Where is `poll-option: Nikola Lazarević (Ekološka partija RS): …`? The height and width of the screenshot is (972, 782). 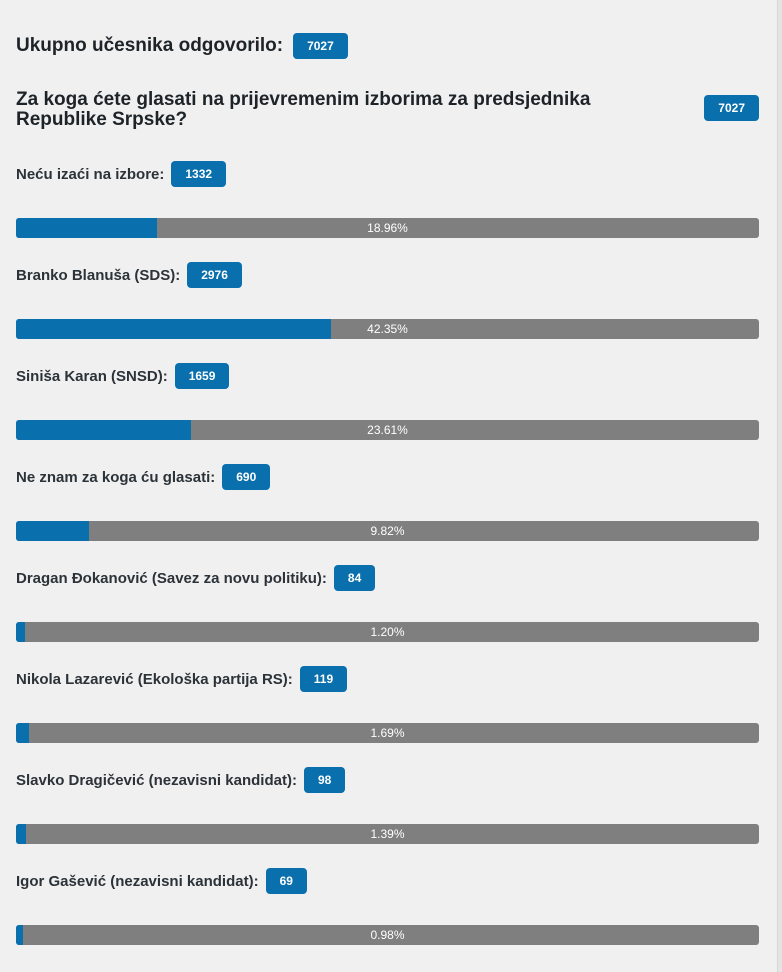
poll-option: Nikola Lazarević (Ekološka partija RS): … is located at coordinates (387, 704).